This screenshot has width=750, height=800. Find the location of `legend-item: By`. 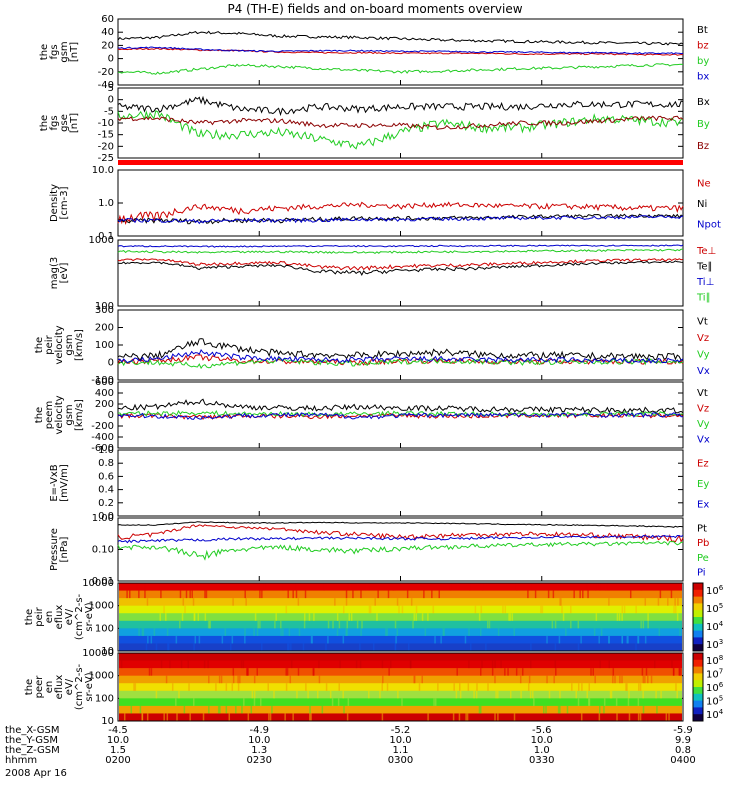

legend-item: By is located at coordinates (703, 124).